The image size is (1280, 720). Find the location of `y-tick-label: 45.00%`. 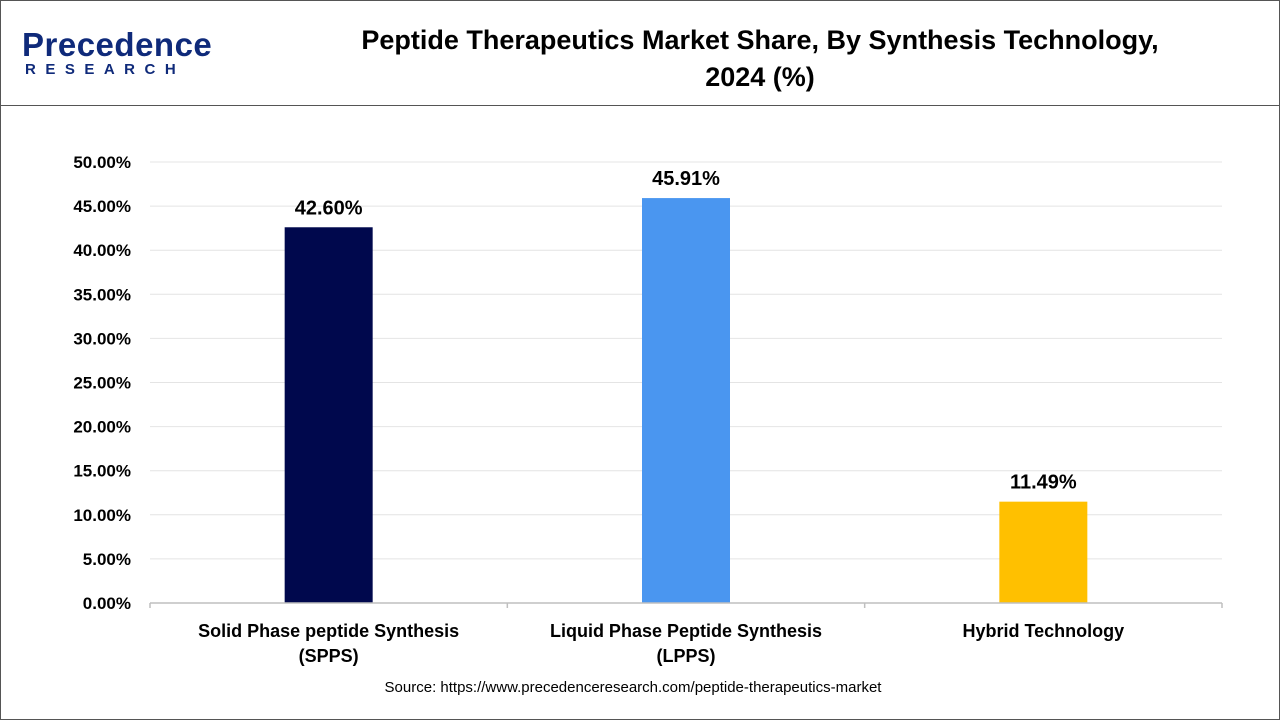

y-tick-label: 45.00% is located at coordinates (102, 206).